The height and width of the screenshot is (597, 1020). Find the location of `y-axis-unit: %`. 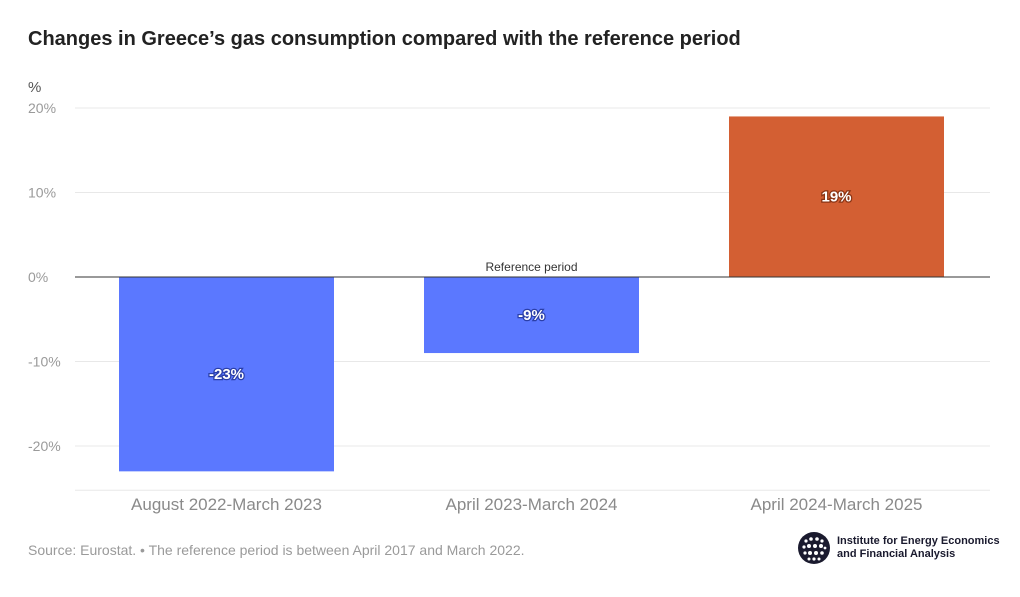

y-axis-unit: % is located at coordinates (34, 87).